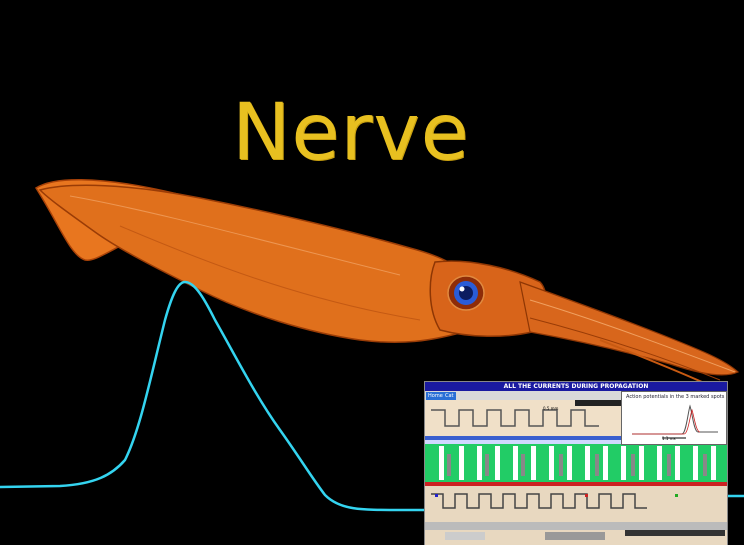  I want to click on ap-panel-title: Action potentials in the 3 marked spots, so click(675, 397).